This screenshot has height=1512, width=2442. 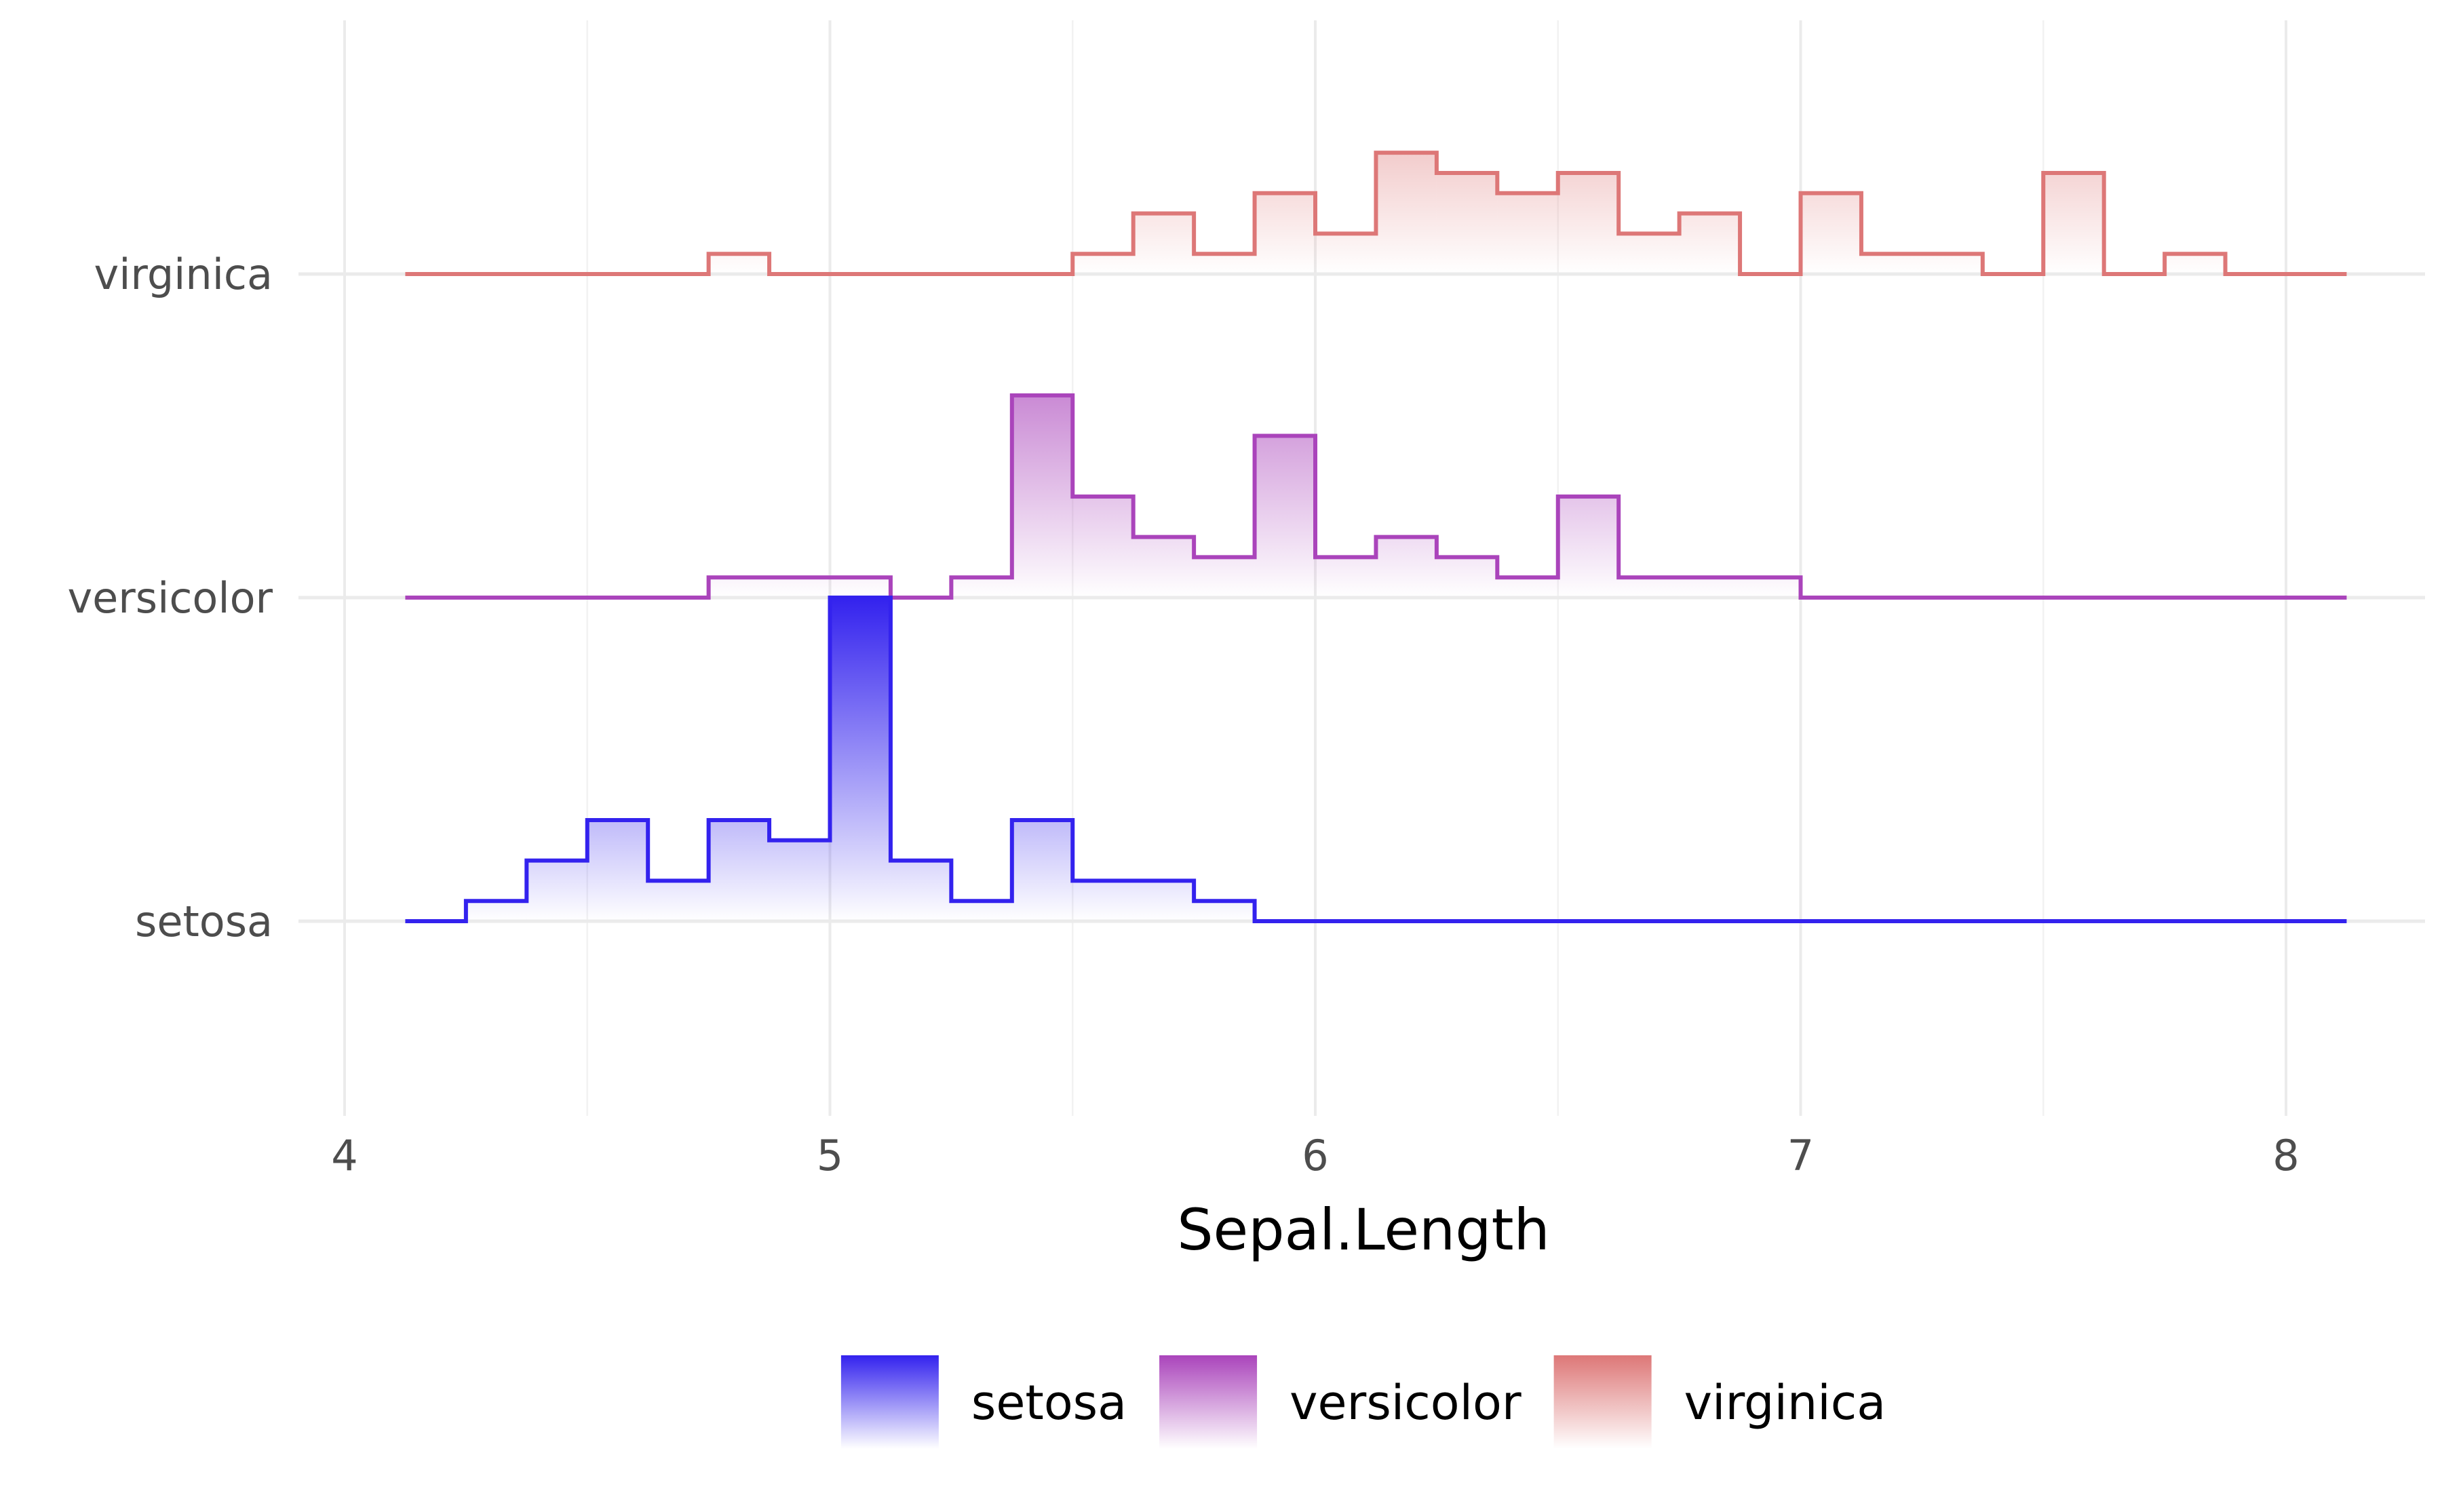 I want to click on bar-virginica-5.625, so click(x=1164, y=244).